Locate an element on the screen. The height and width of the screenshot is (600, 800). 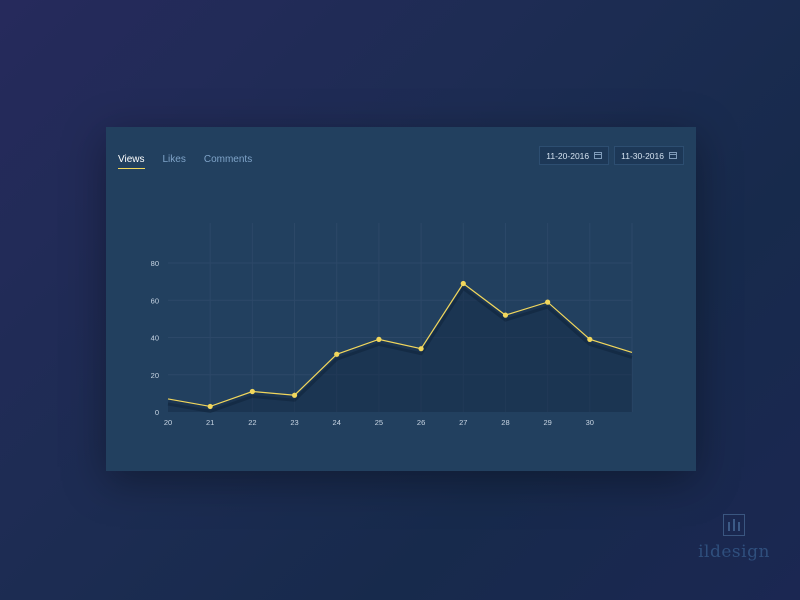
x-tick-label: 24 is located at coordinates (337, 422).